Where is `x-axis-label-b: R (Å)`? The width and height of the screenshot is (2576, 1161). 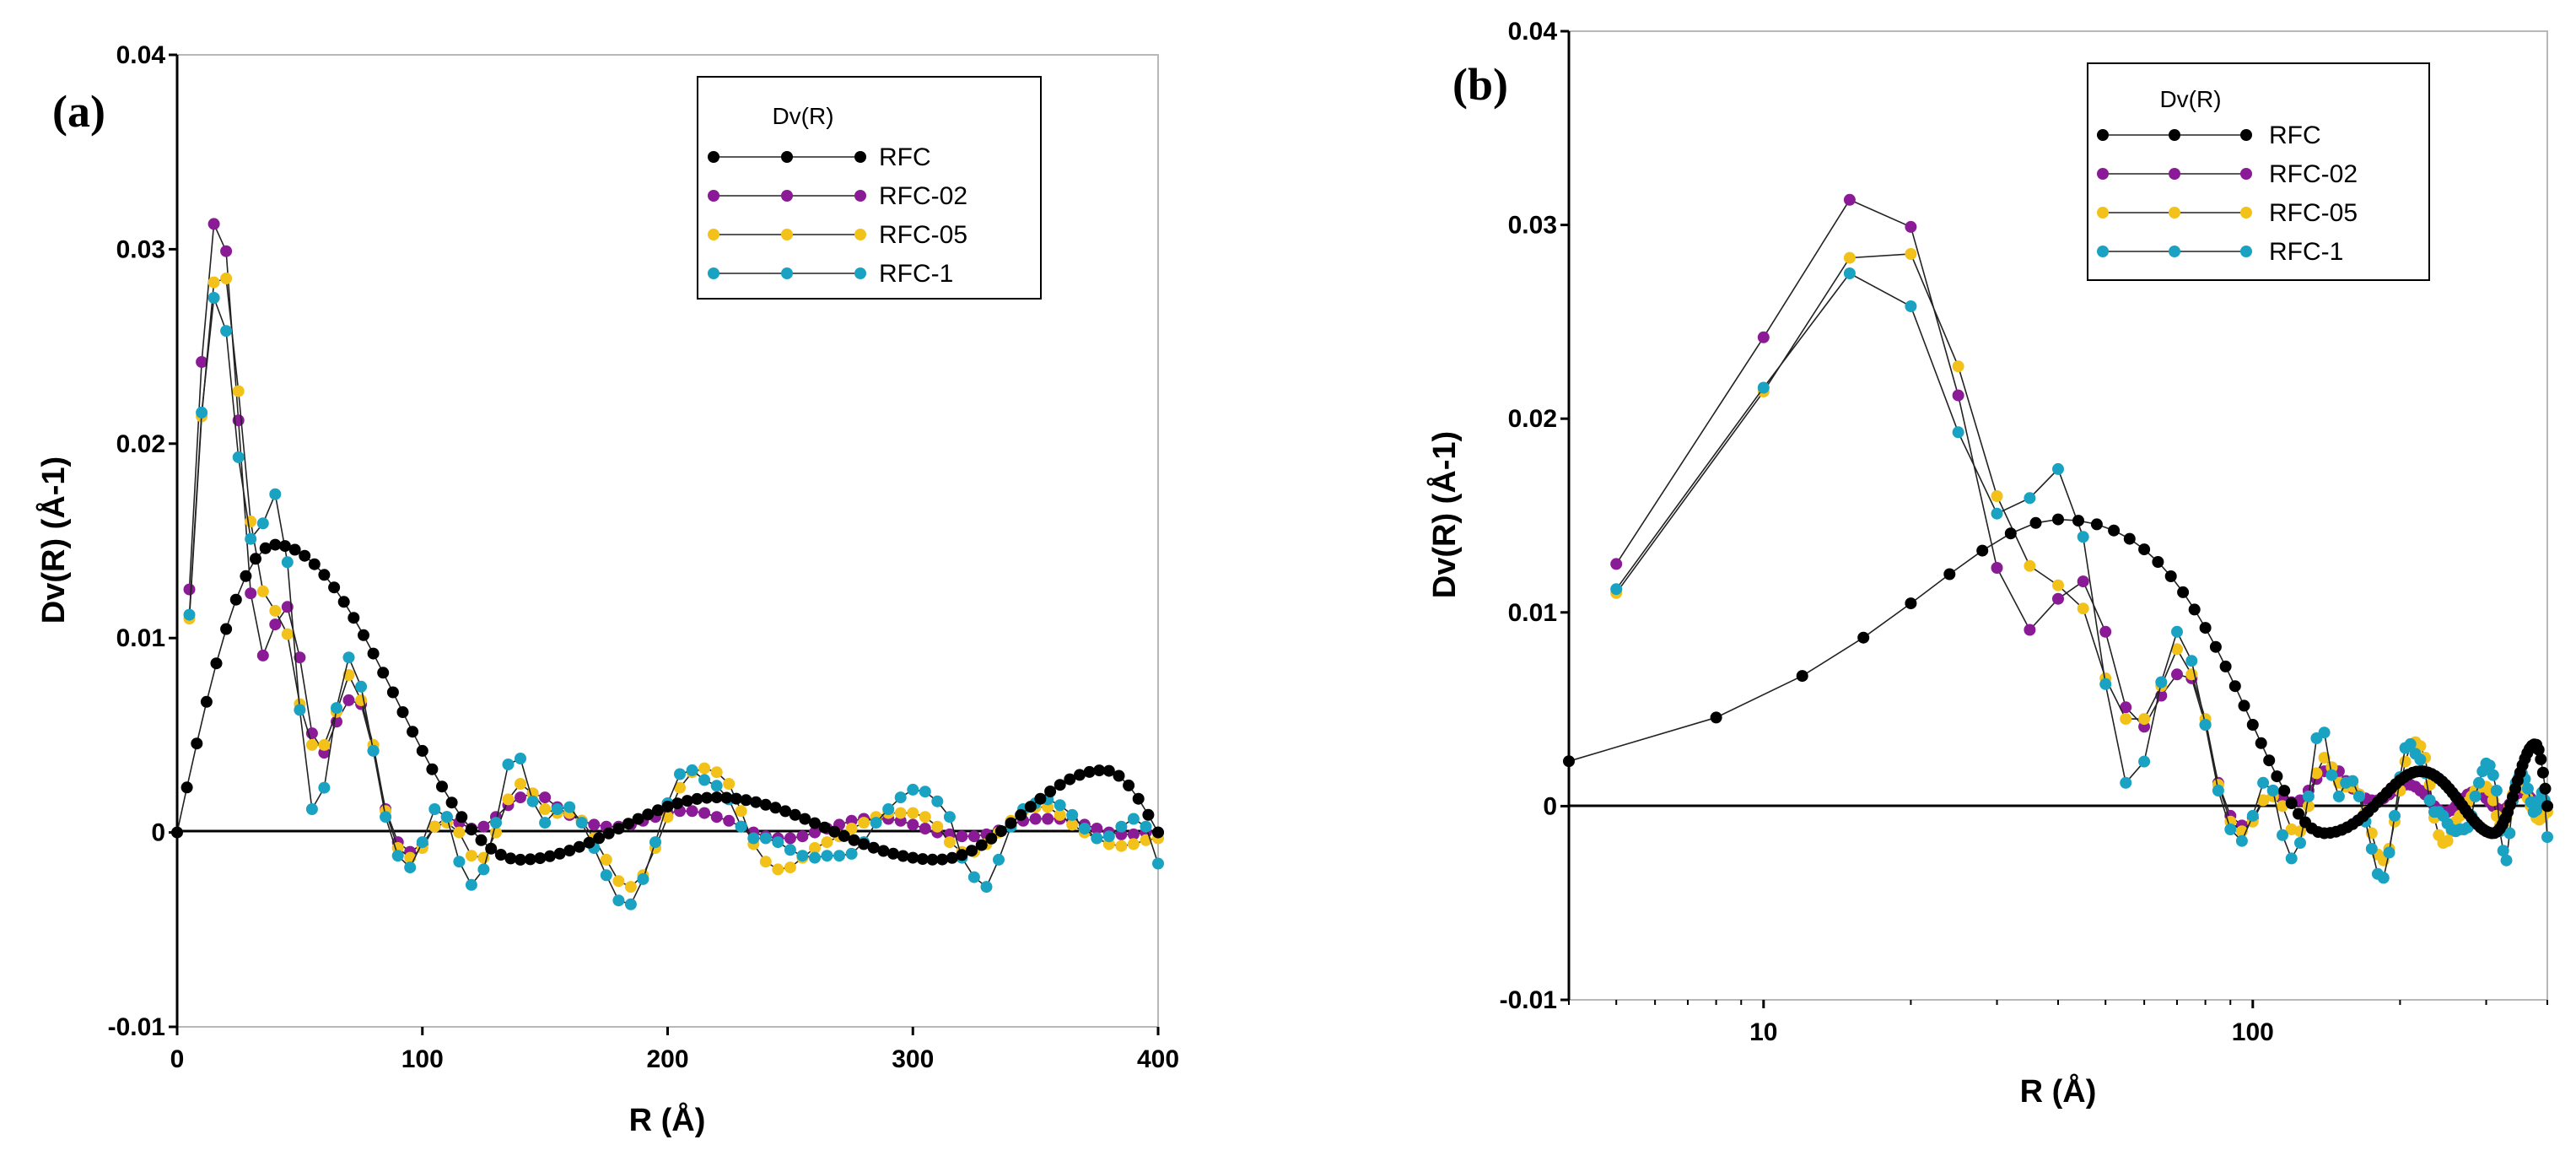 x-axis-label-b: R (Å) is located at coordinates (2058, 1091).